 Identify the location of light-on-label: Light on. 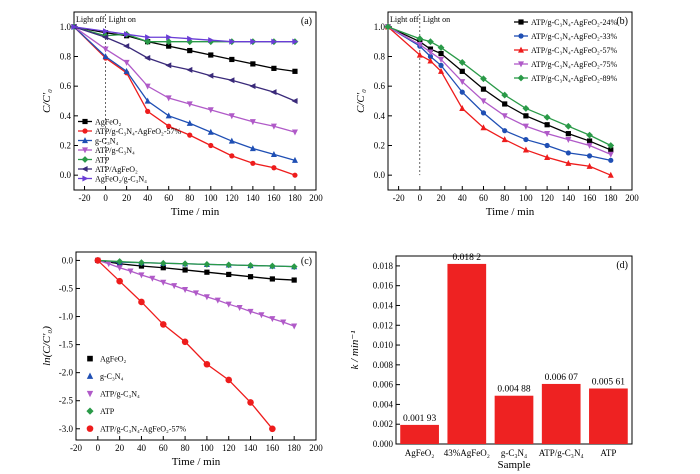
(436, 19).